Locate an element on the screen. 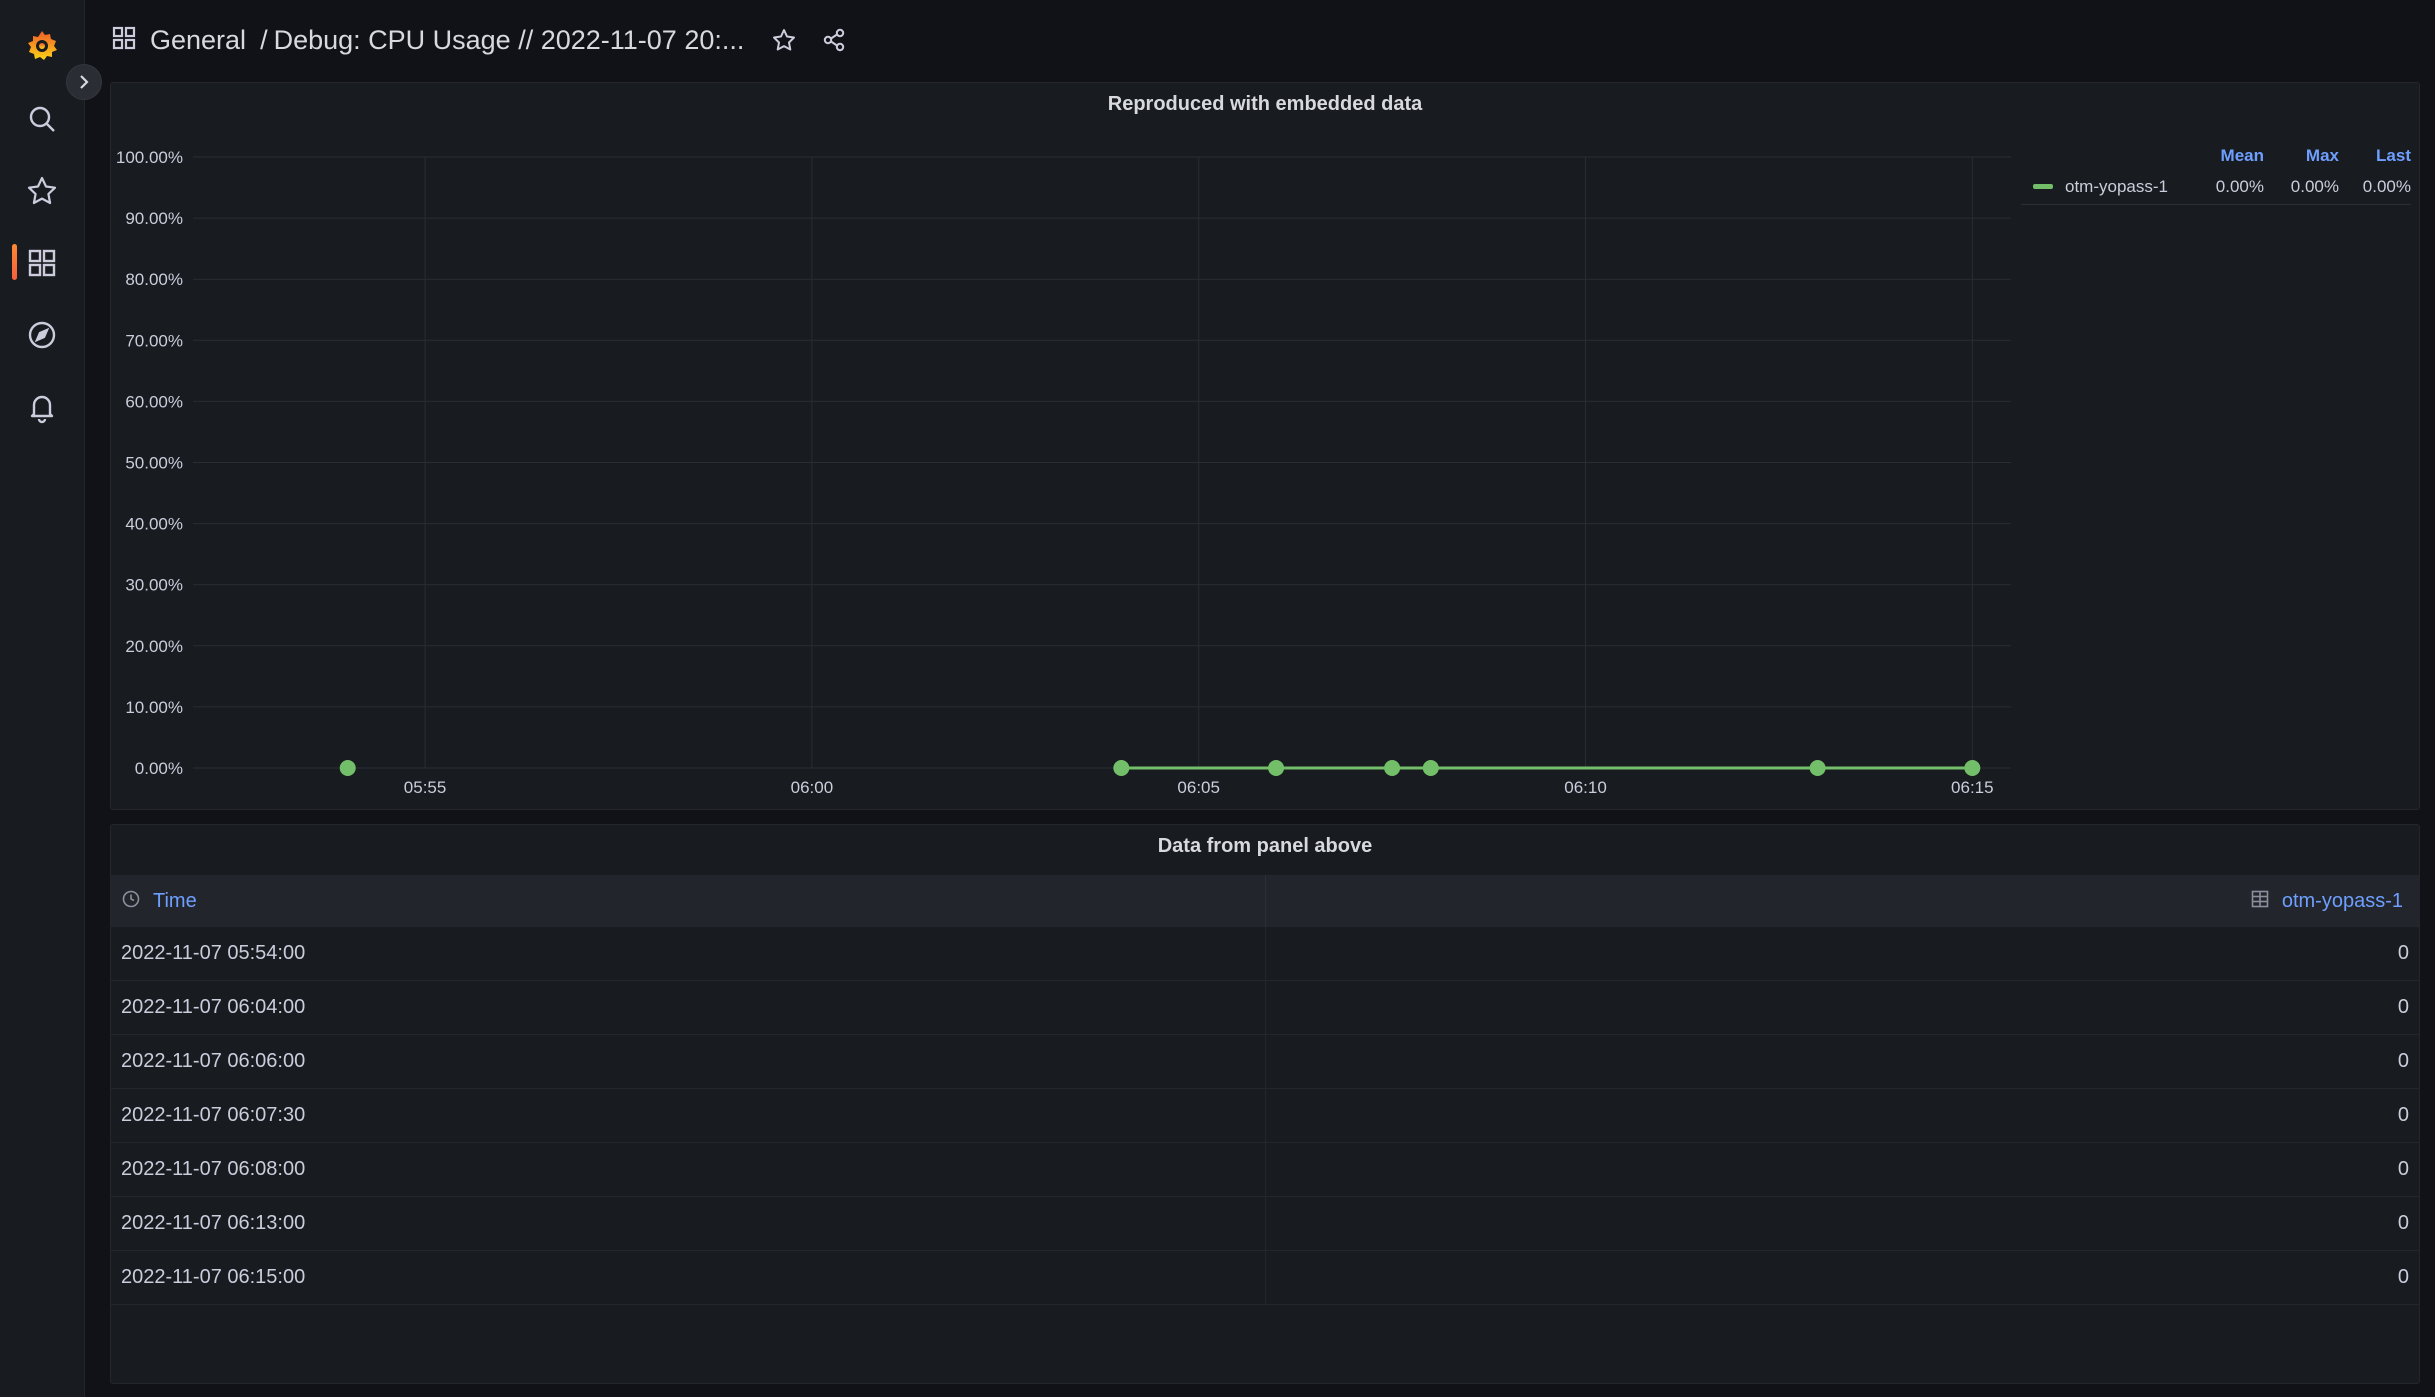 This screenshot has width=2435, height=1397. search-icon is located at coordinates (42, 119).